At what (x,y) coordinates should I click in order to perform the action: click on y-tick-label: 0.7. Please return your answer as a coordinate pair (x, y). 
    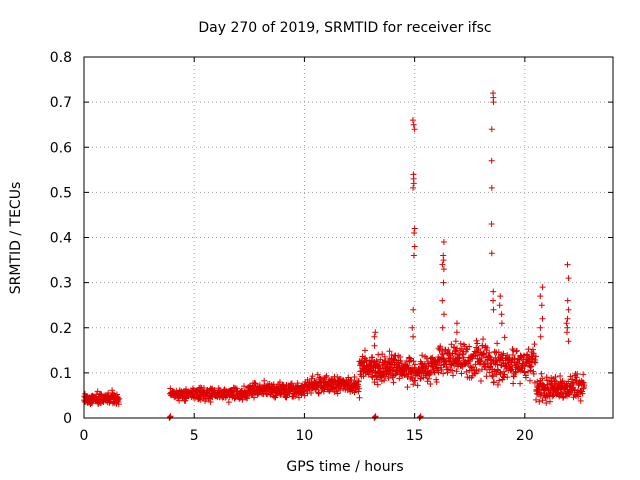
    Looking at the image, I should click on (61, 103).